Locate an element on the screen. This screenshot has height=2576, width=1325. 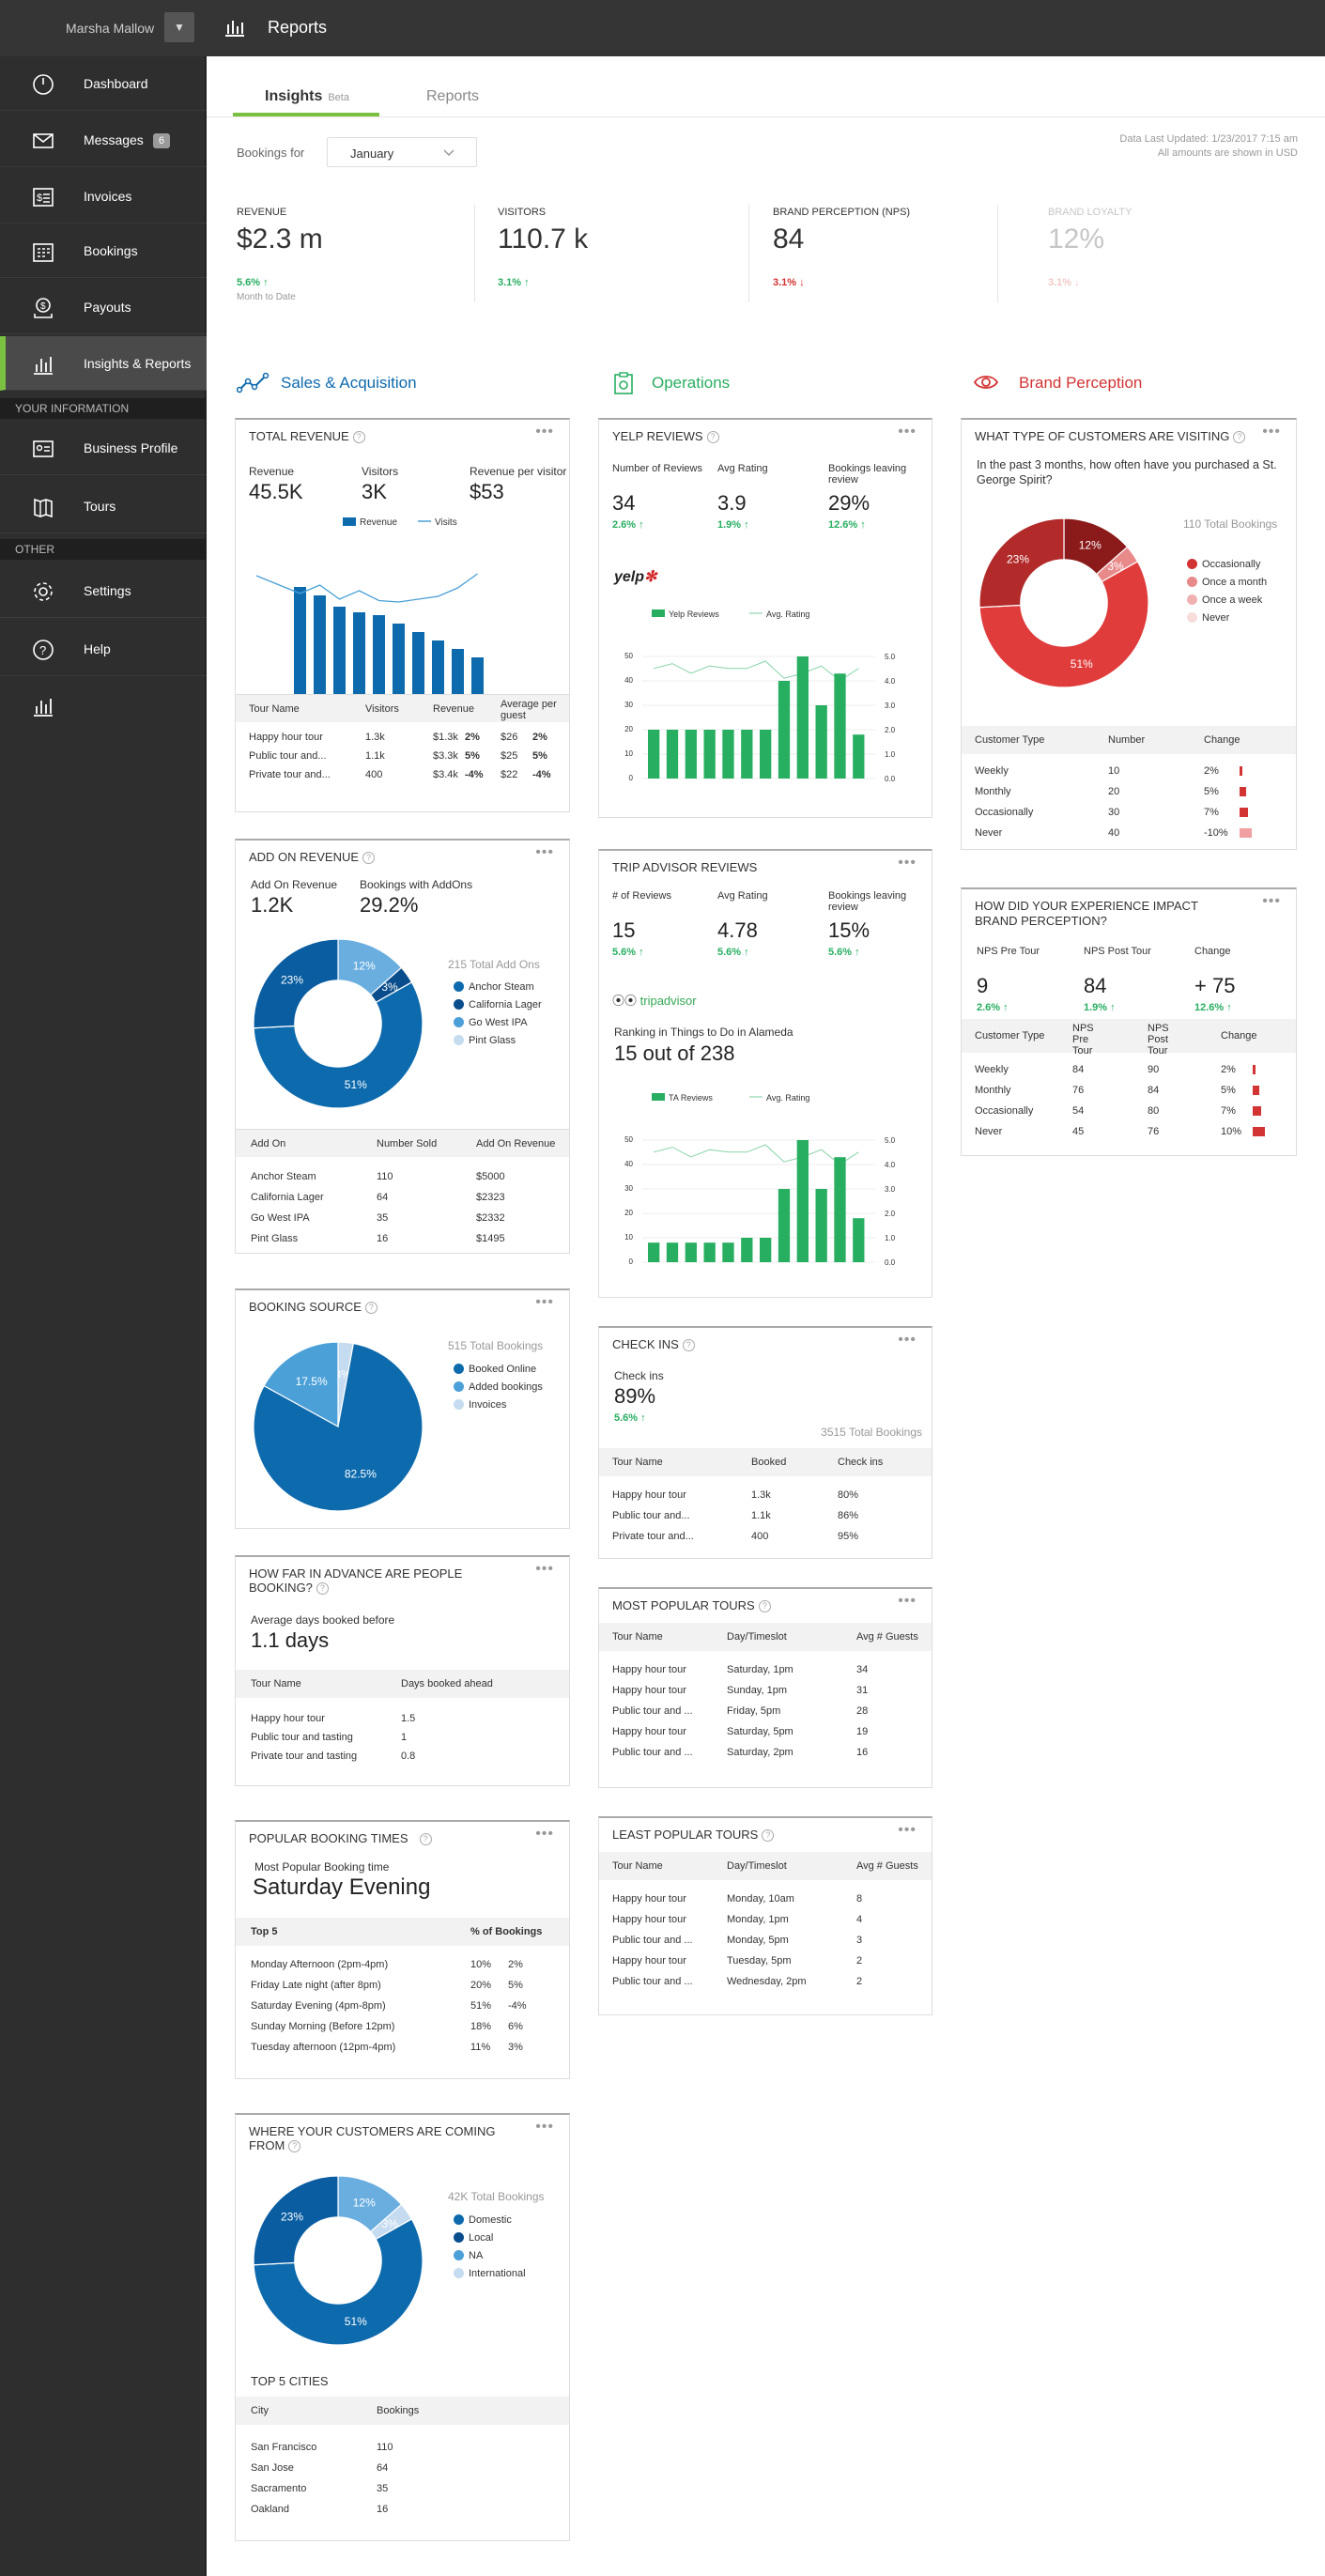
table-header: Tour Name Day/Timeslot Avg # Guests is located at coordinates (765, 1637).